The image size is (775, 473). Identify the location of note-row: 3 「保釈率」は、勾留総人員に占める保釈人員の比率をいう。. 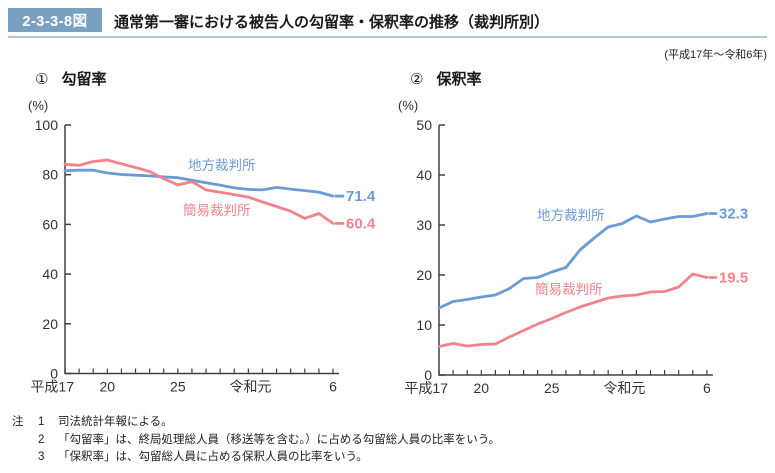
(269, 458).